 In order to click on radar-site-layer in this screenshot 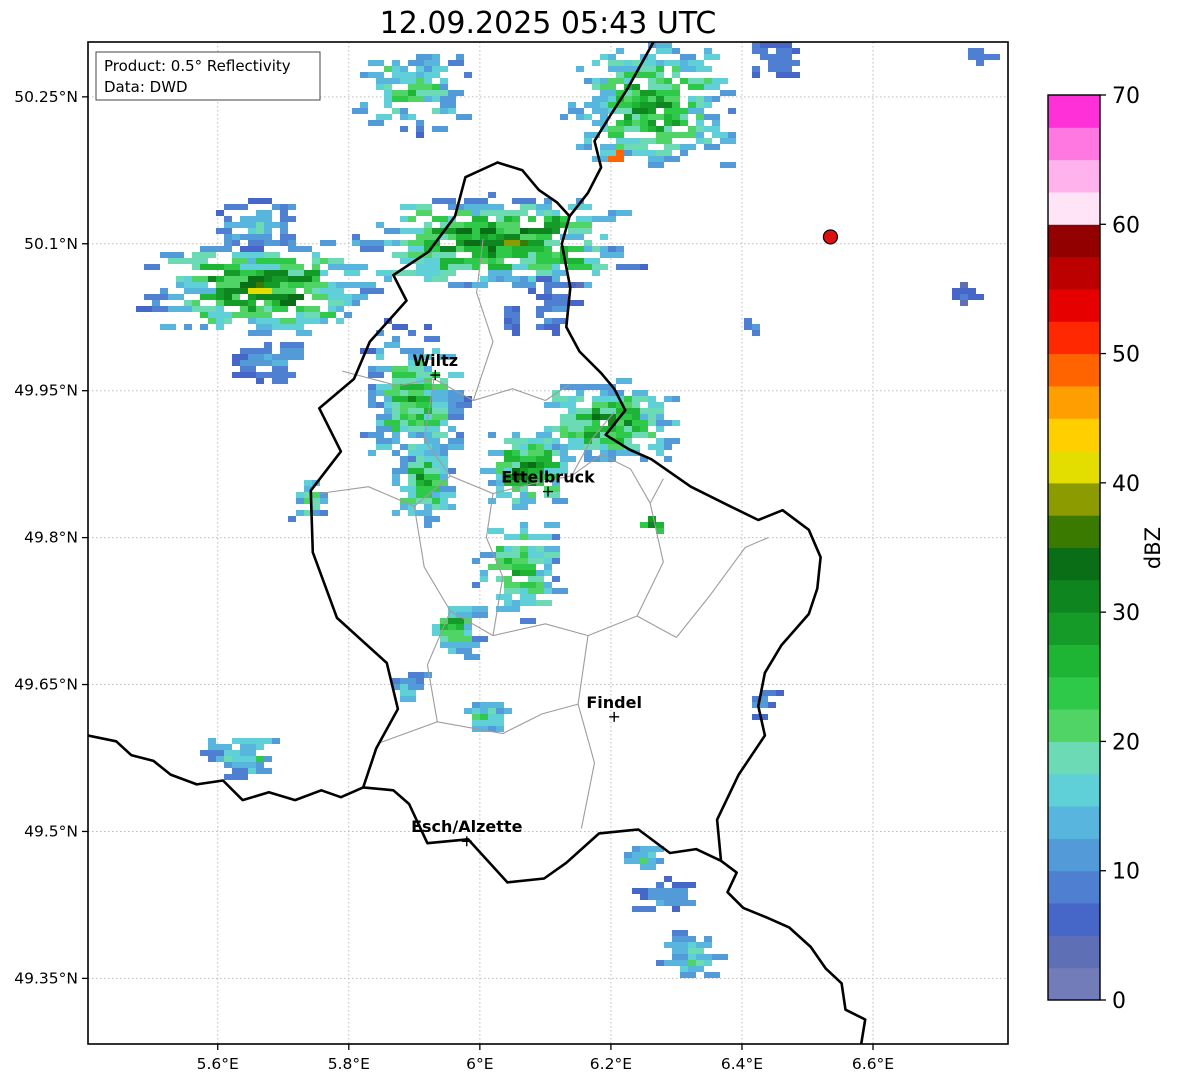, I will do `click(830, 237)`.